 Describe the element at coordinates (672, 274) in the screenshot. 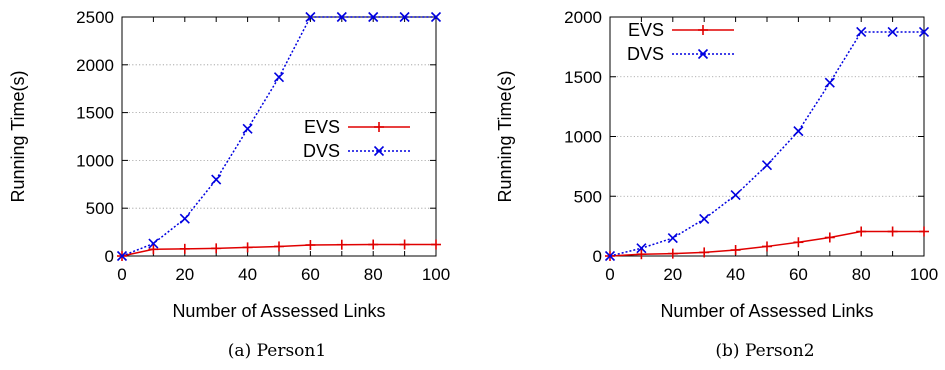

I see `x-tick-label: 20` at that location.